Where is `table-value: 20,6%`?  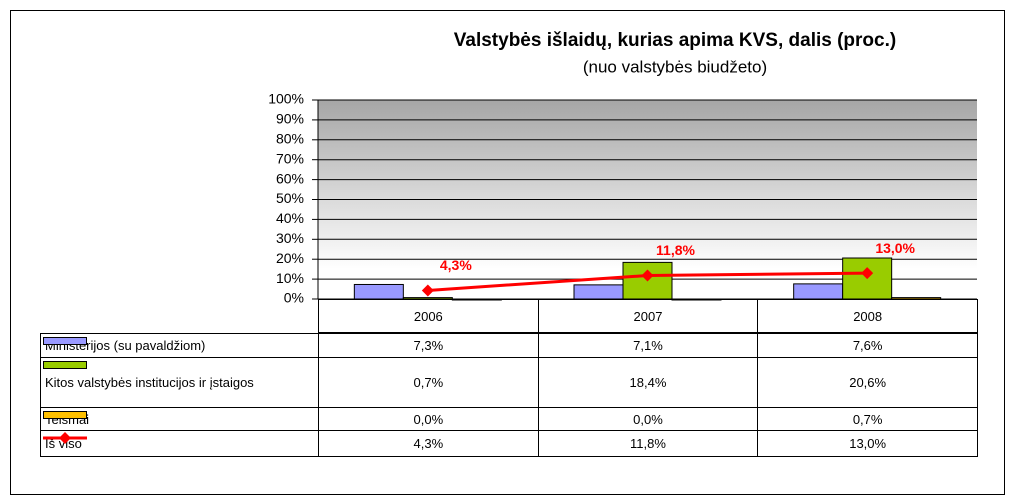
table-value: 20,6% is located at coordinates (867, 382).